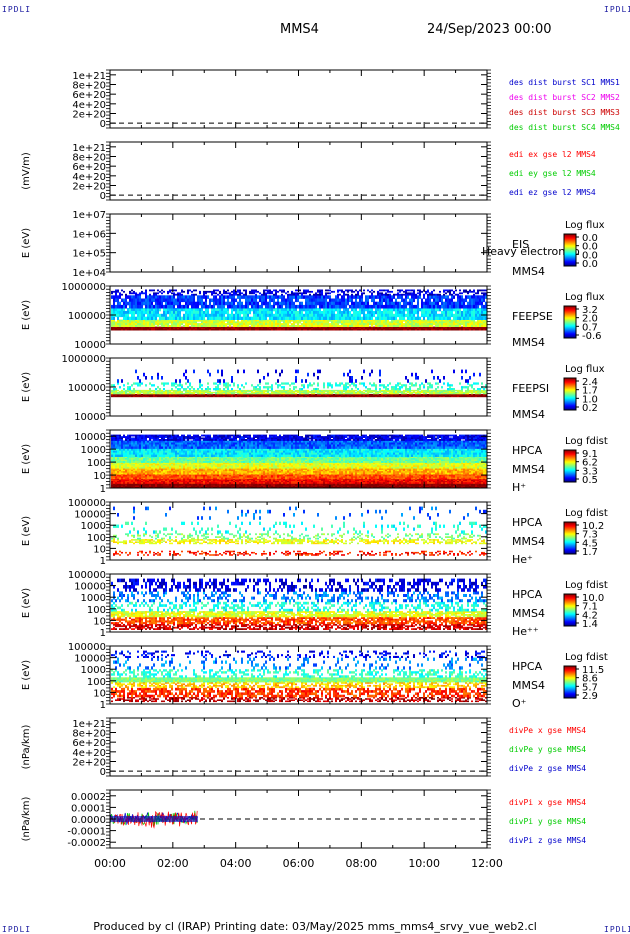  What do you see at coordinates (592, 336) in the screenshot?
I see `colorbar-tick-label: -0.6` at bounding box center [592, 336].